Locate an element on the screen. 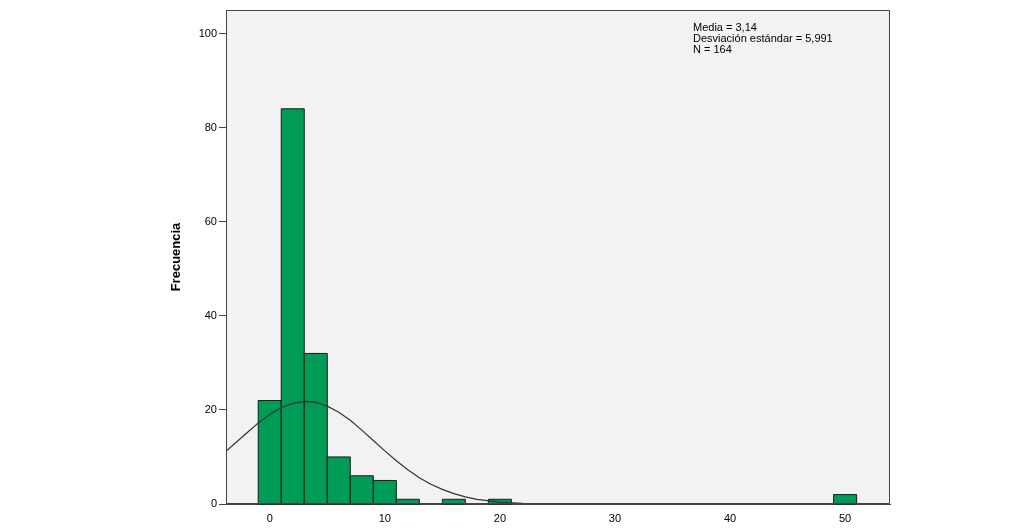 The width and height of the screenshot is (1034, 529). x-tick-label: 40 is located at coordinates (730, 517).